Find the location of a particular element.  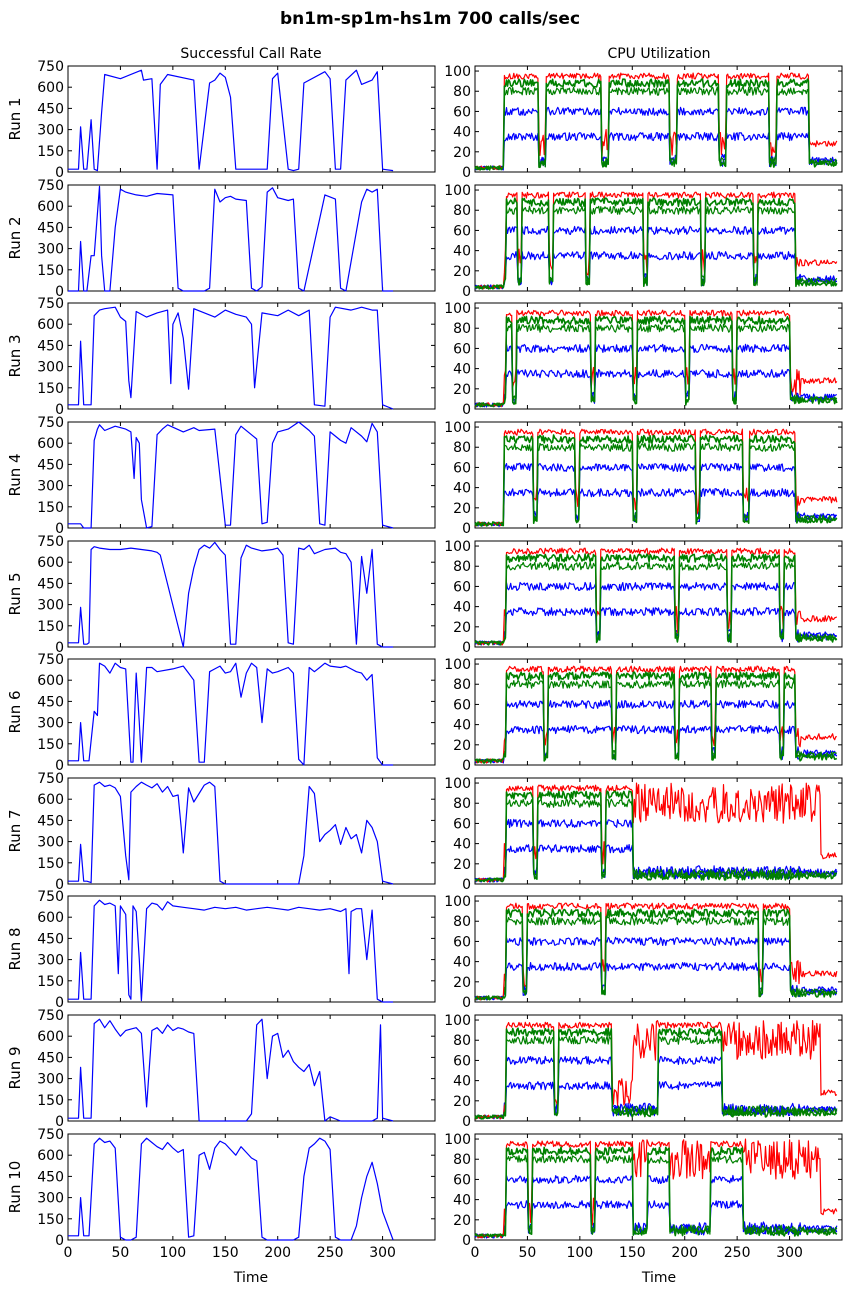

cpu-run-6-ytick-label: 20 is located at coordinates (462, 746).